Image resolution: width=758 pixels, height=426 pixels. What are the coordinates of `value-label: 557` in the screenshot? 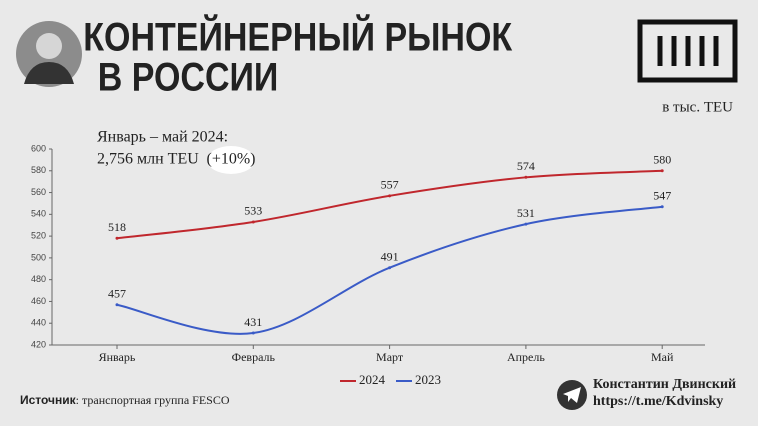 It's located at (390, 185).